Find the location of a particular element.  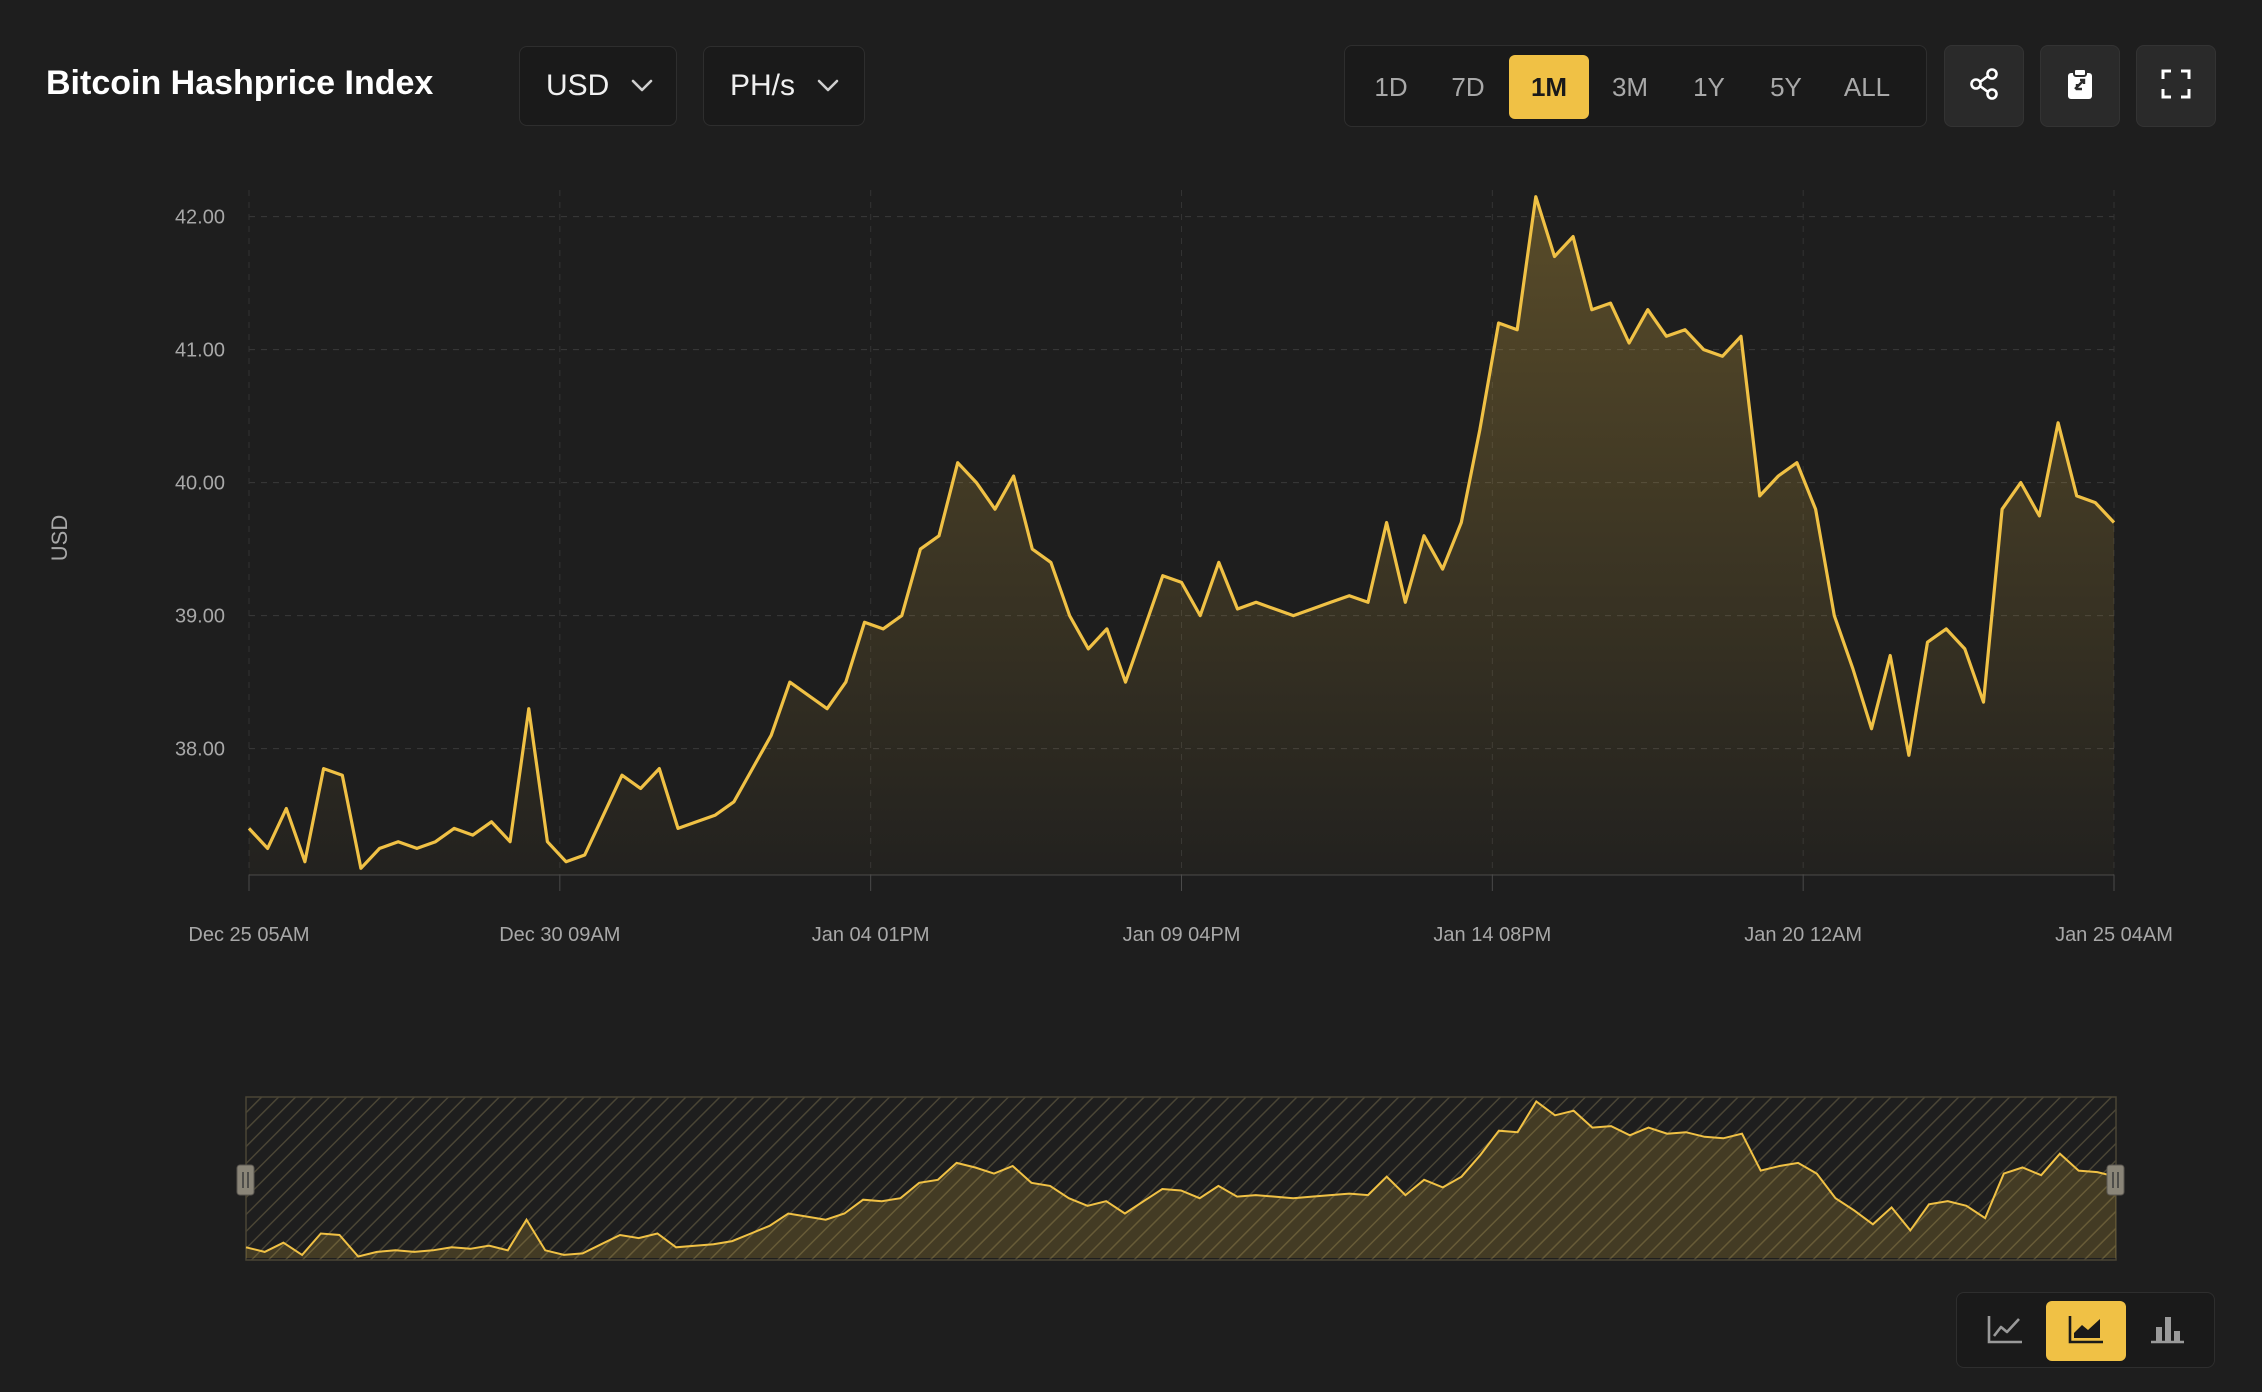

navigator-left-handle is located at coordinates (245, 1180).